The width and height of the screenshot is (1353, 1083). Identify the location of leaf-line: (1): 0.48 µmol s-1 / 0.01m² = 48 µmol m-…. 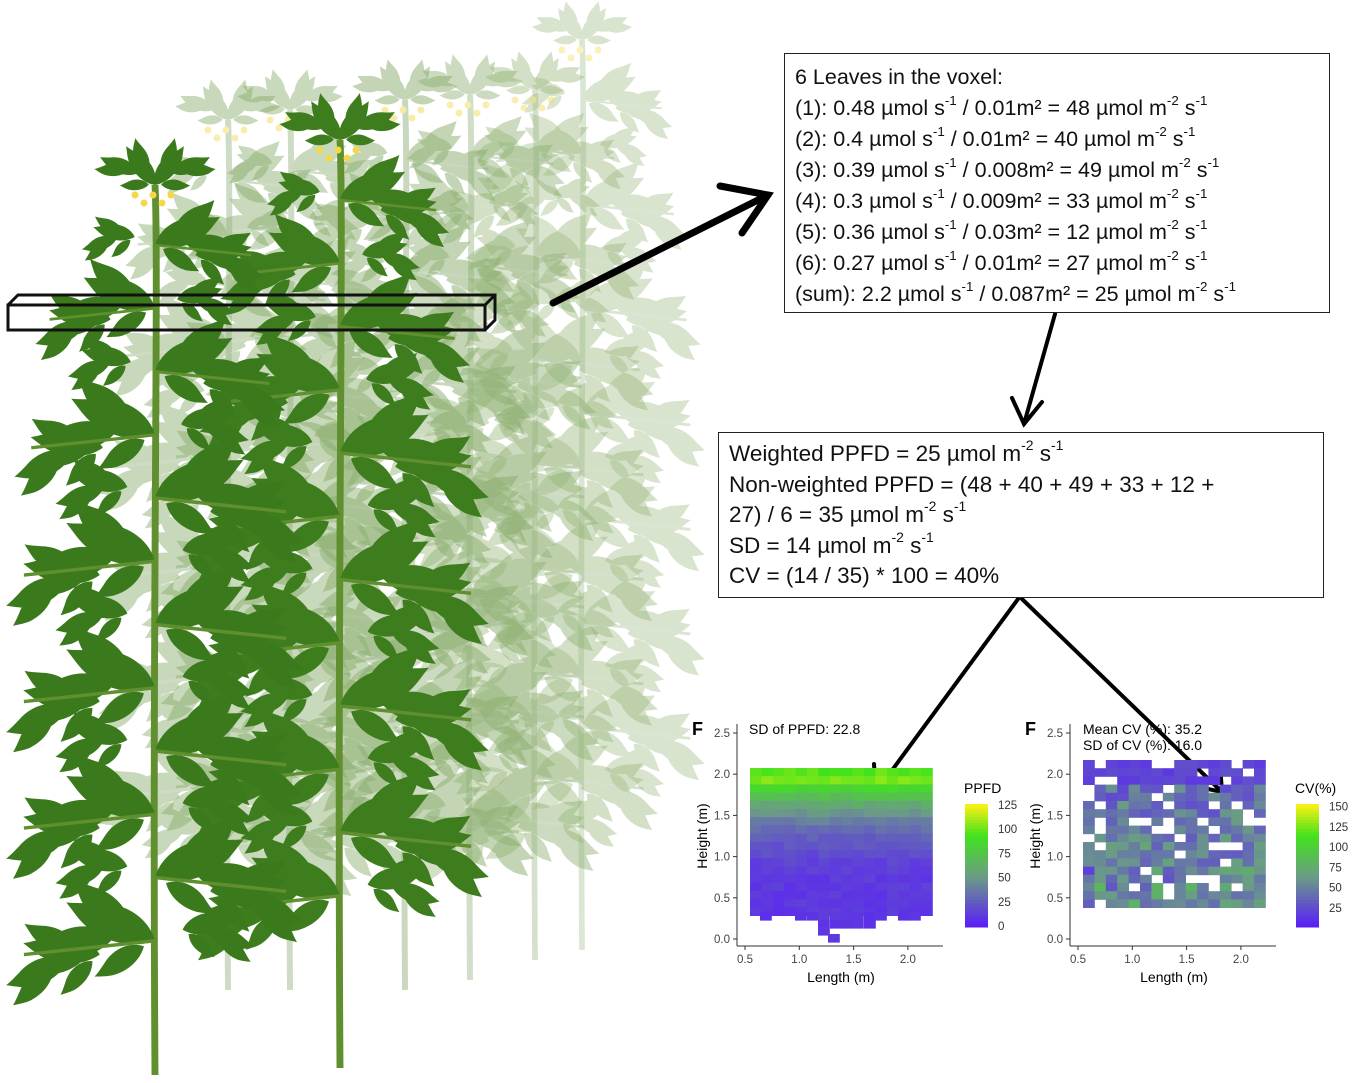
(1001, 106).